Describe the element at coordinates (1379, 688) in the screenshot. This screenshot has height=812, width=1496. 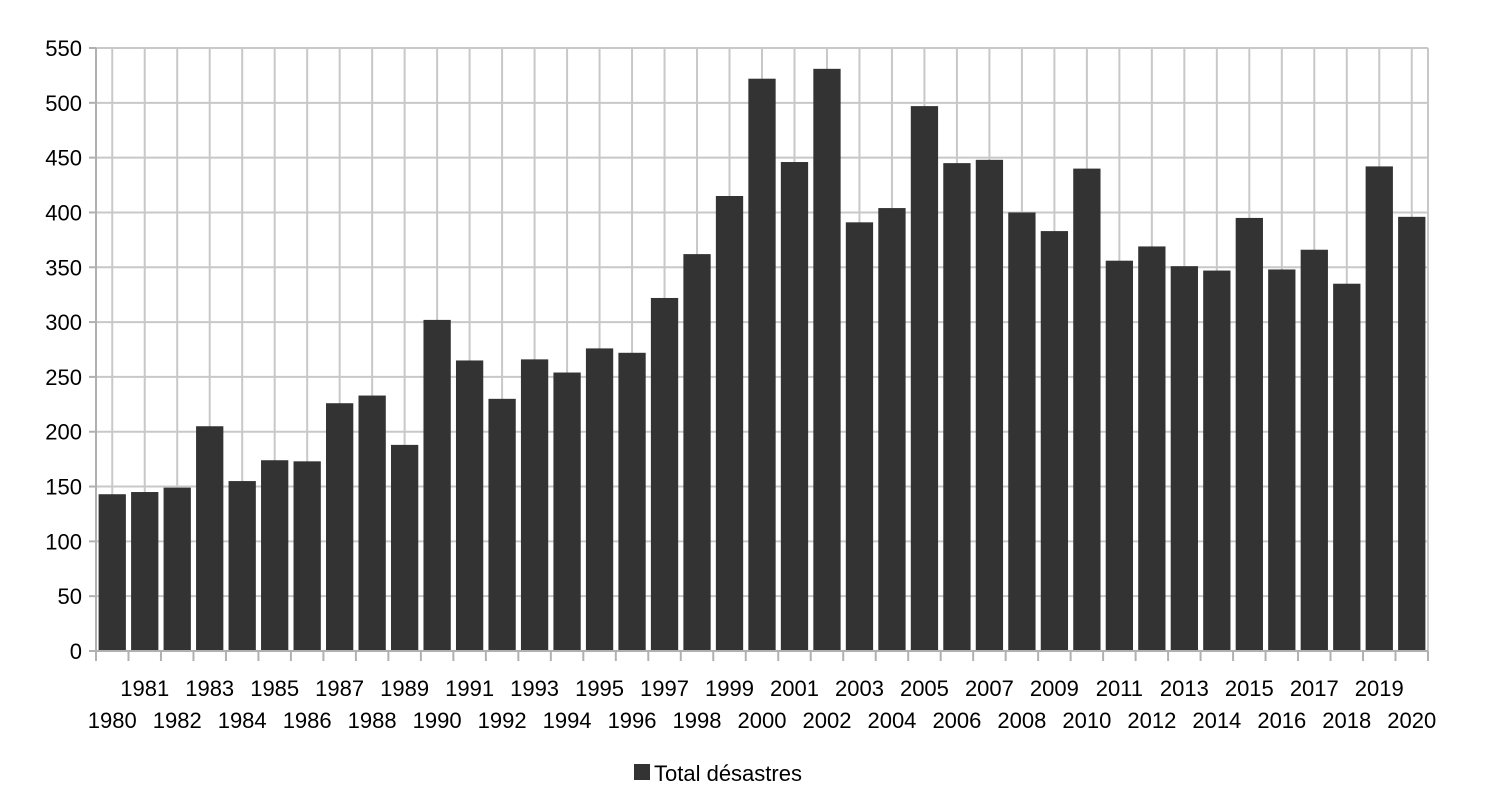
I see `x-tick-label: 2019` at that location.